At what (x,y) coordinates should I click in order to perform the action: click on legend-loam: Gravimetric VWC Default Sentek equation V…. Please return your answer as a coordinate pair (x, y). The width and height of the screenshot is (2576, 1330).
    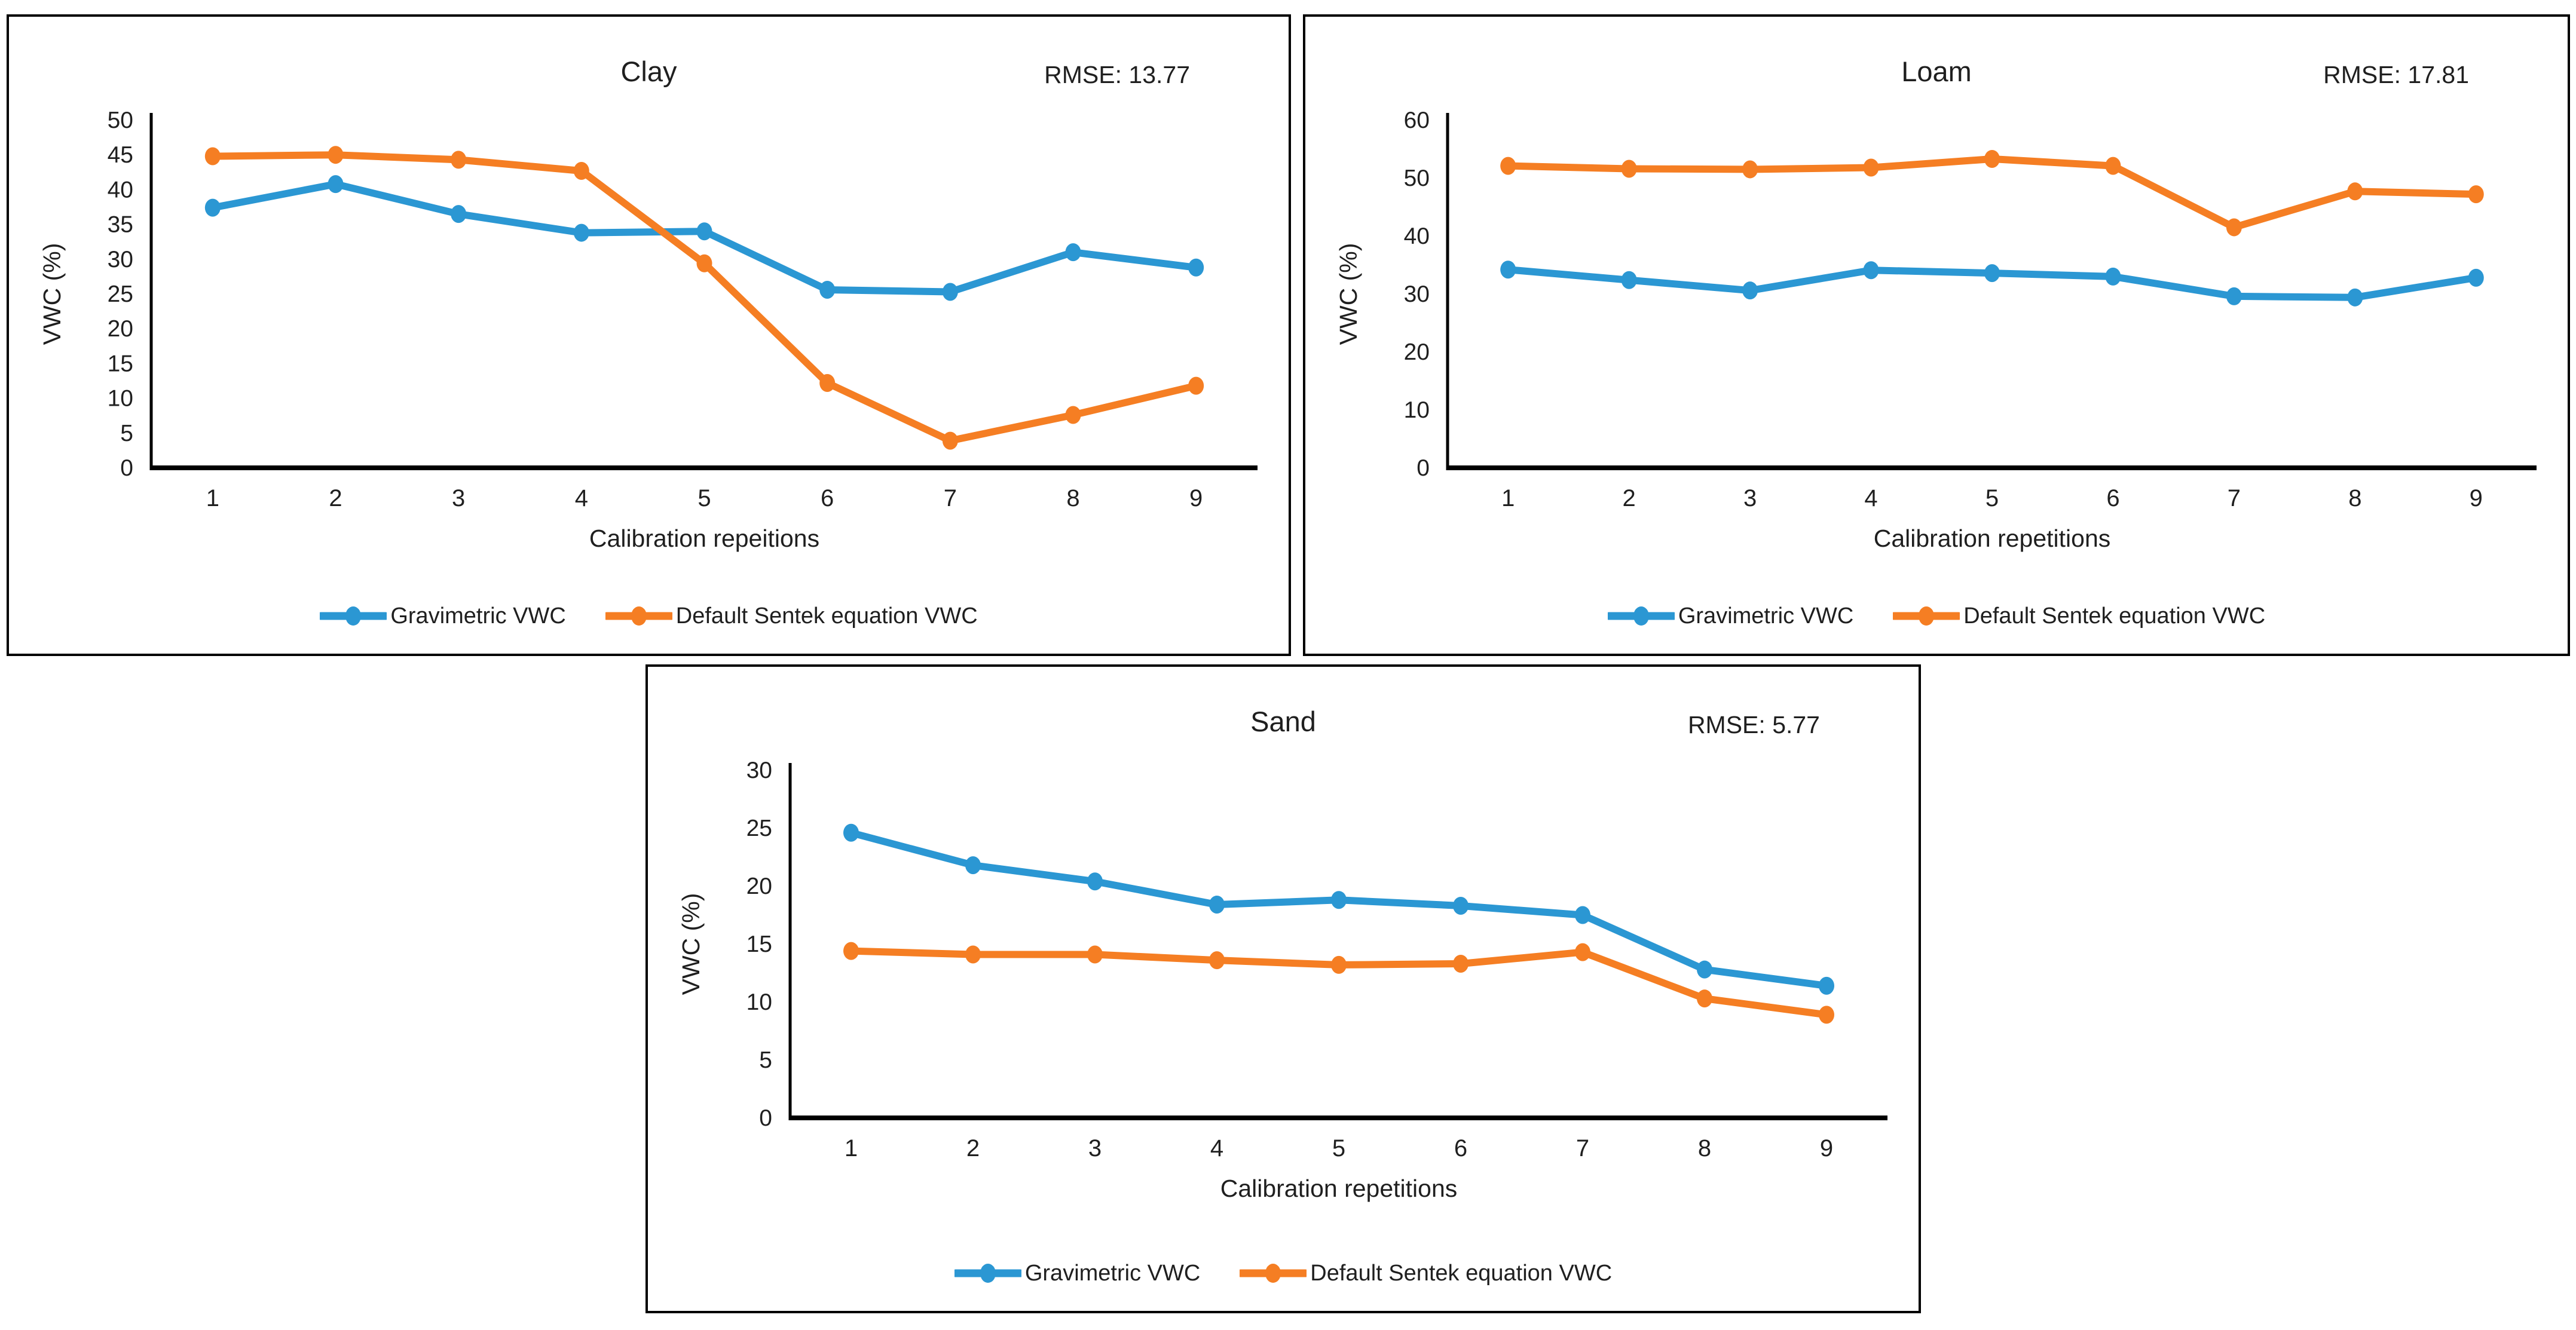
    Looking at the image, I should click on (1936, 616).